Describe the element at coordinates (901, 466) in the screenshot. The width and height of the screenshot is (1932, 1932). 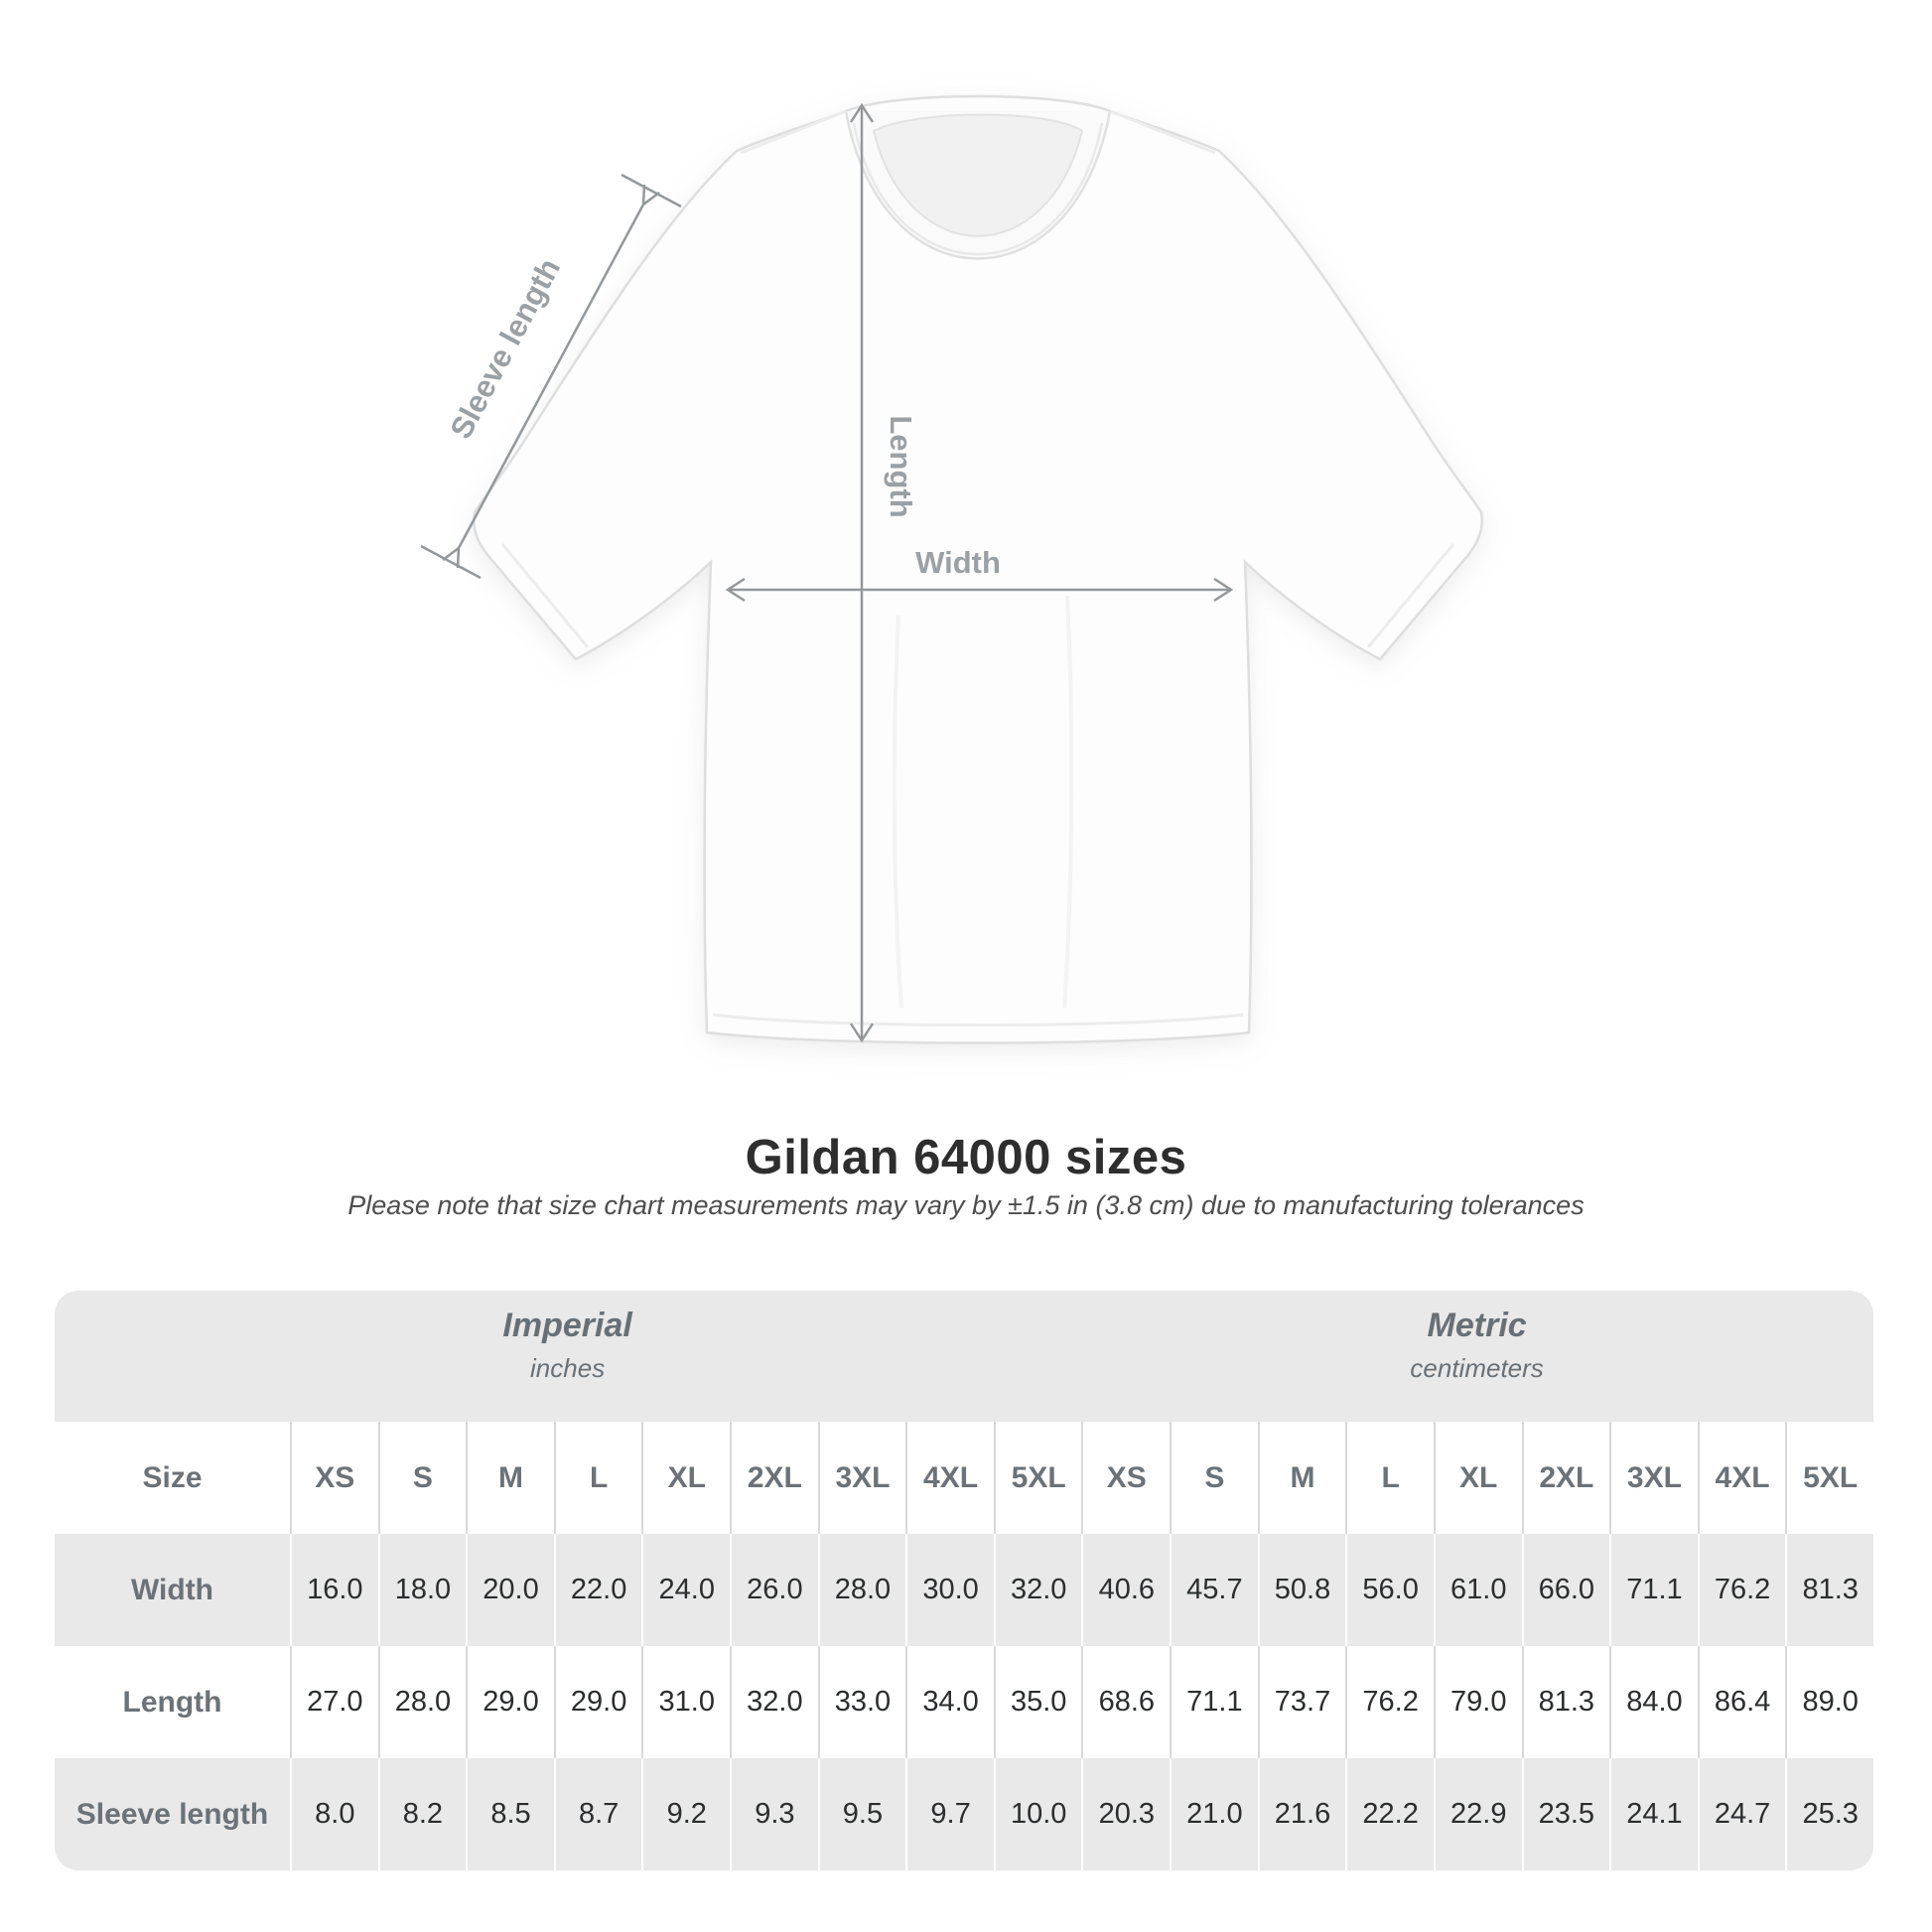
I see `length-label: Length` at that location.